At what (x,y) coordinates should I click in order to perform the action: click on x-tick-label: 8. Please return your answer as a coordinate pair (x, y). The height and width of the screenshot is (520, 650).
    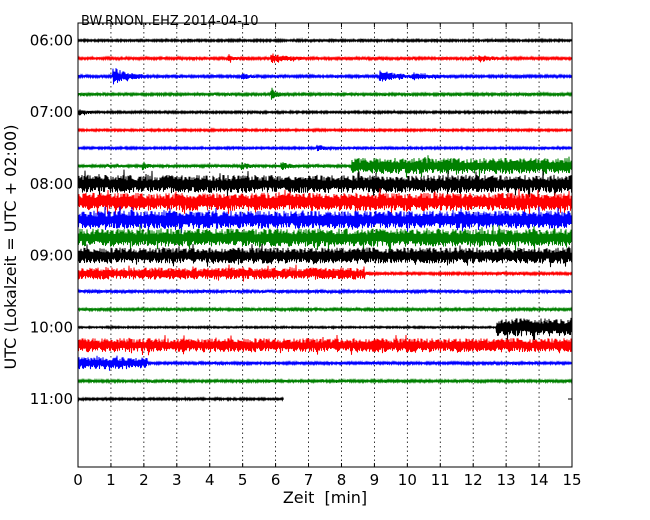
    Looking at the image, I should click on (342, 480).